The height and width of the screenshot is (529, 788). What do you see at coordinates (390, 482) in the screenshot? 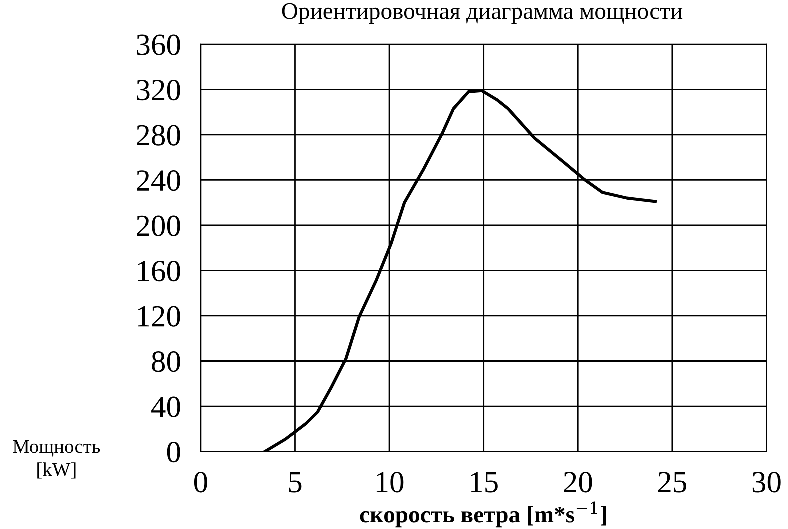
I see `x-tick-label: 10` at bounding box center [390, 482].